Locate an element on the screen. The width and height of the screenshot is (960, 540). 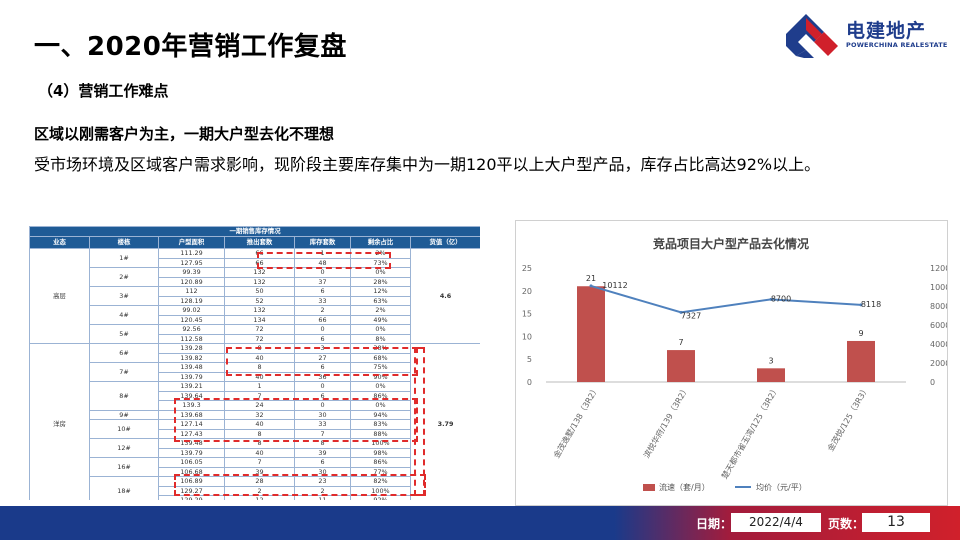
table-cell: 120.45 is located at coordinates (191, 319).